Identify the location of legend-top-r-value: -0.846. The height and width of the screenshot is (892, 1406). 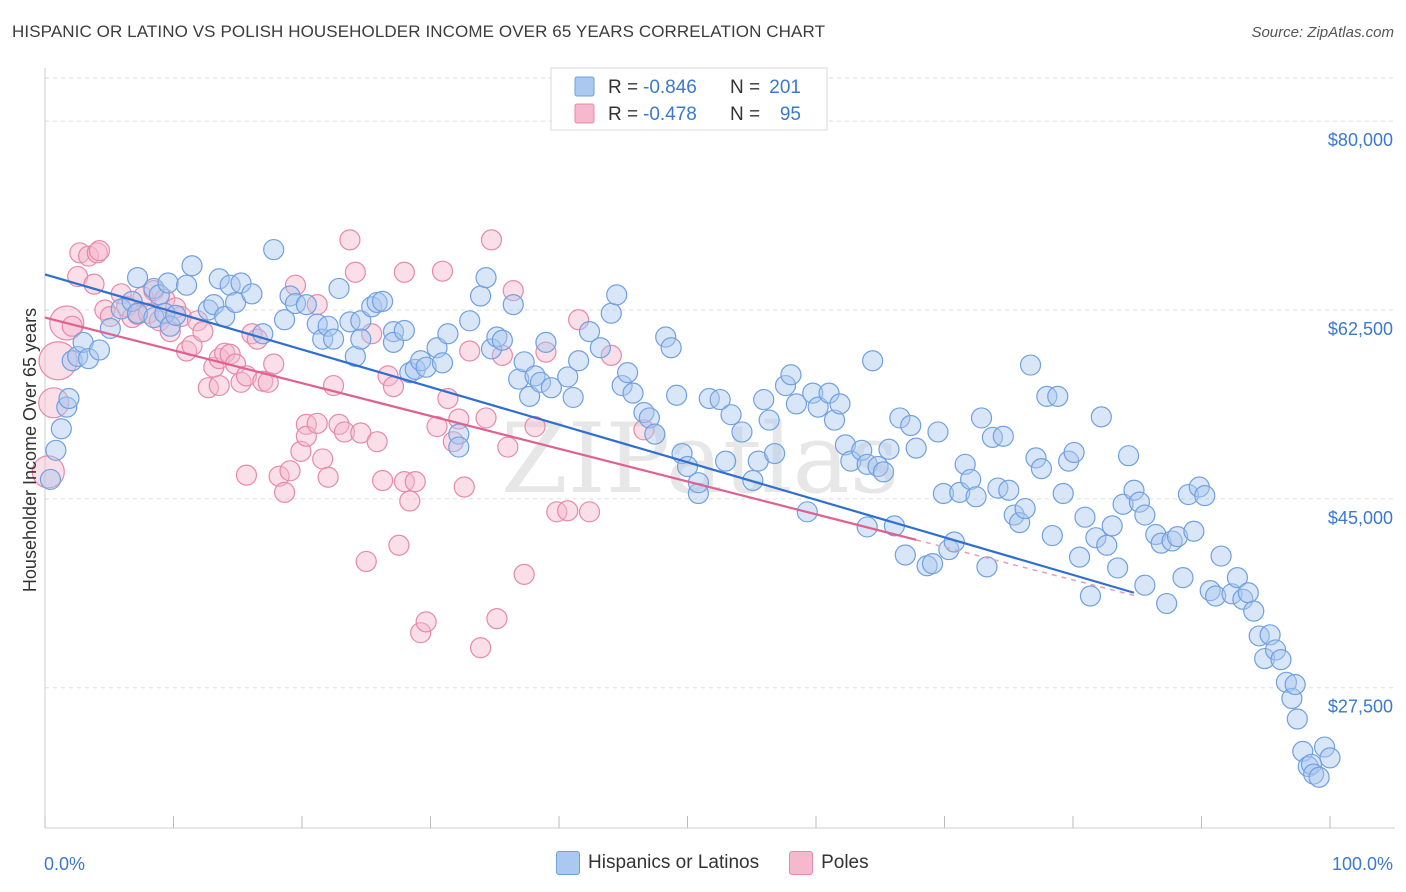
(670, 87).